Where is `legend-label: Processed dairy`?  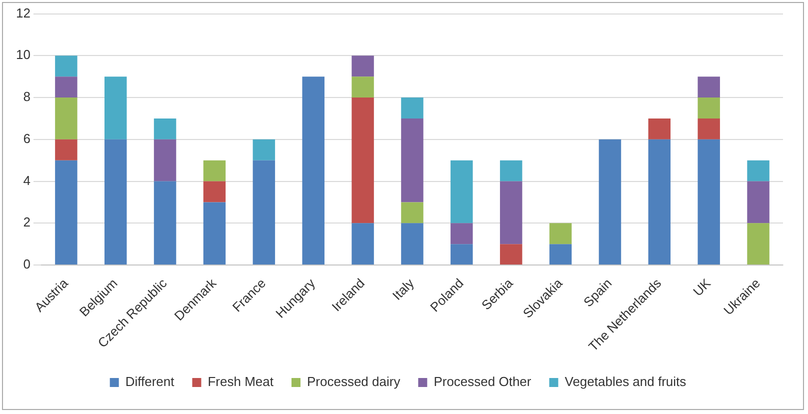
legend-label: Processed dairy is located at coordinates (353, 382).